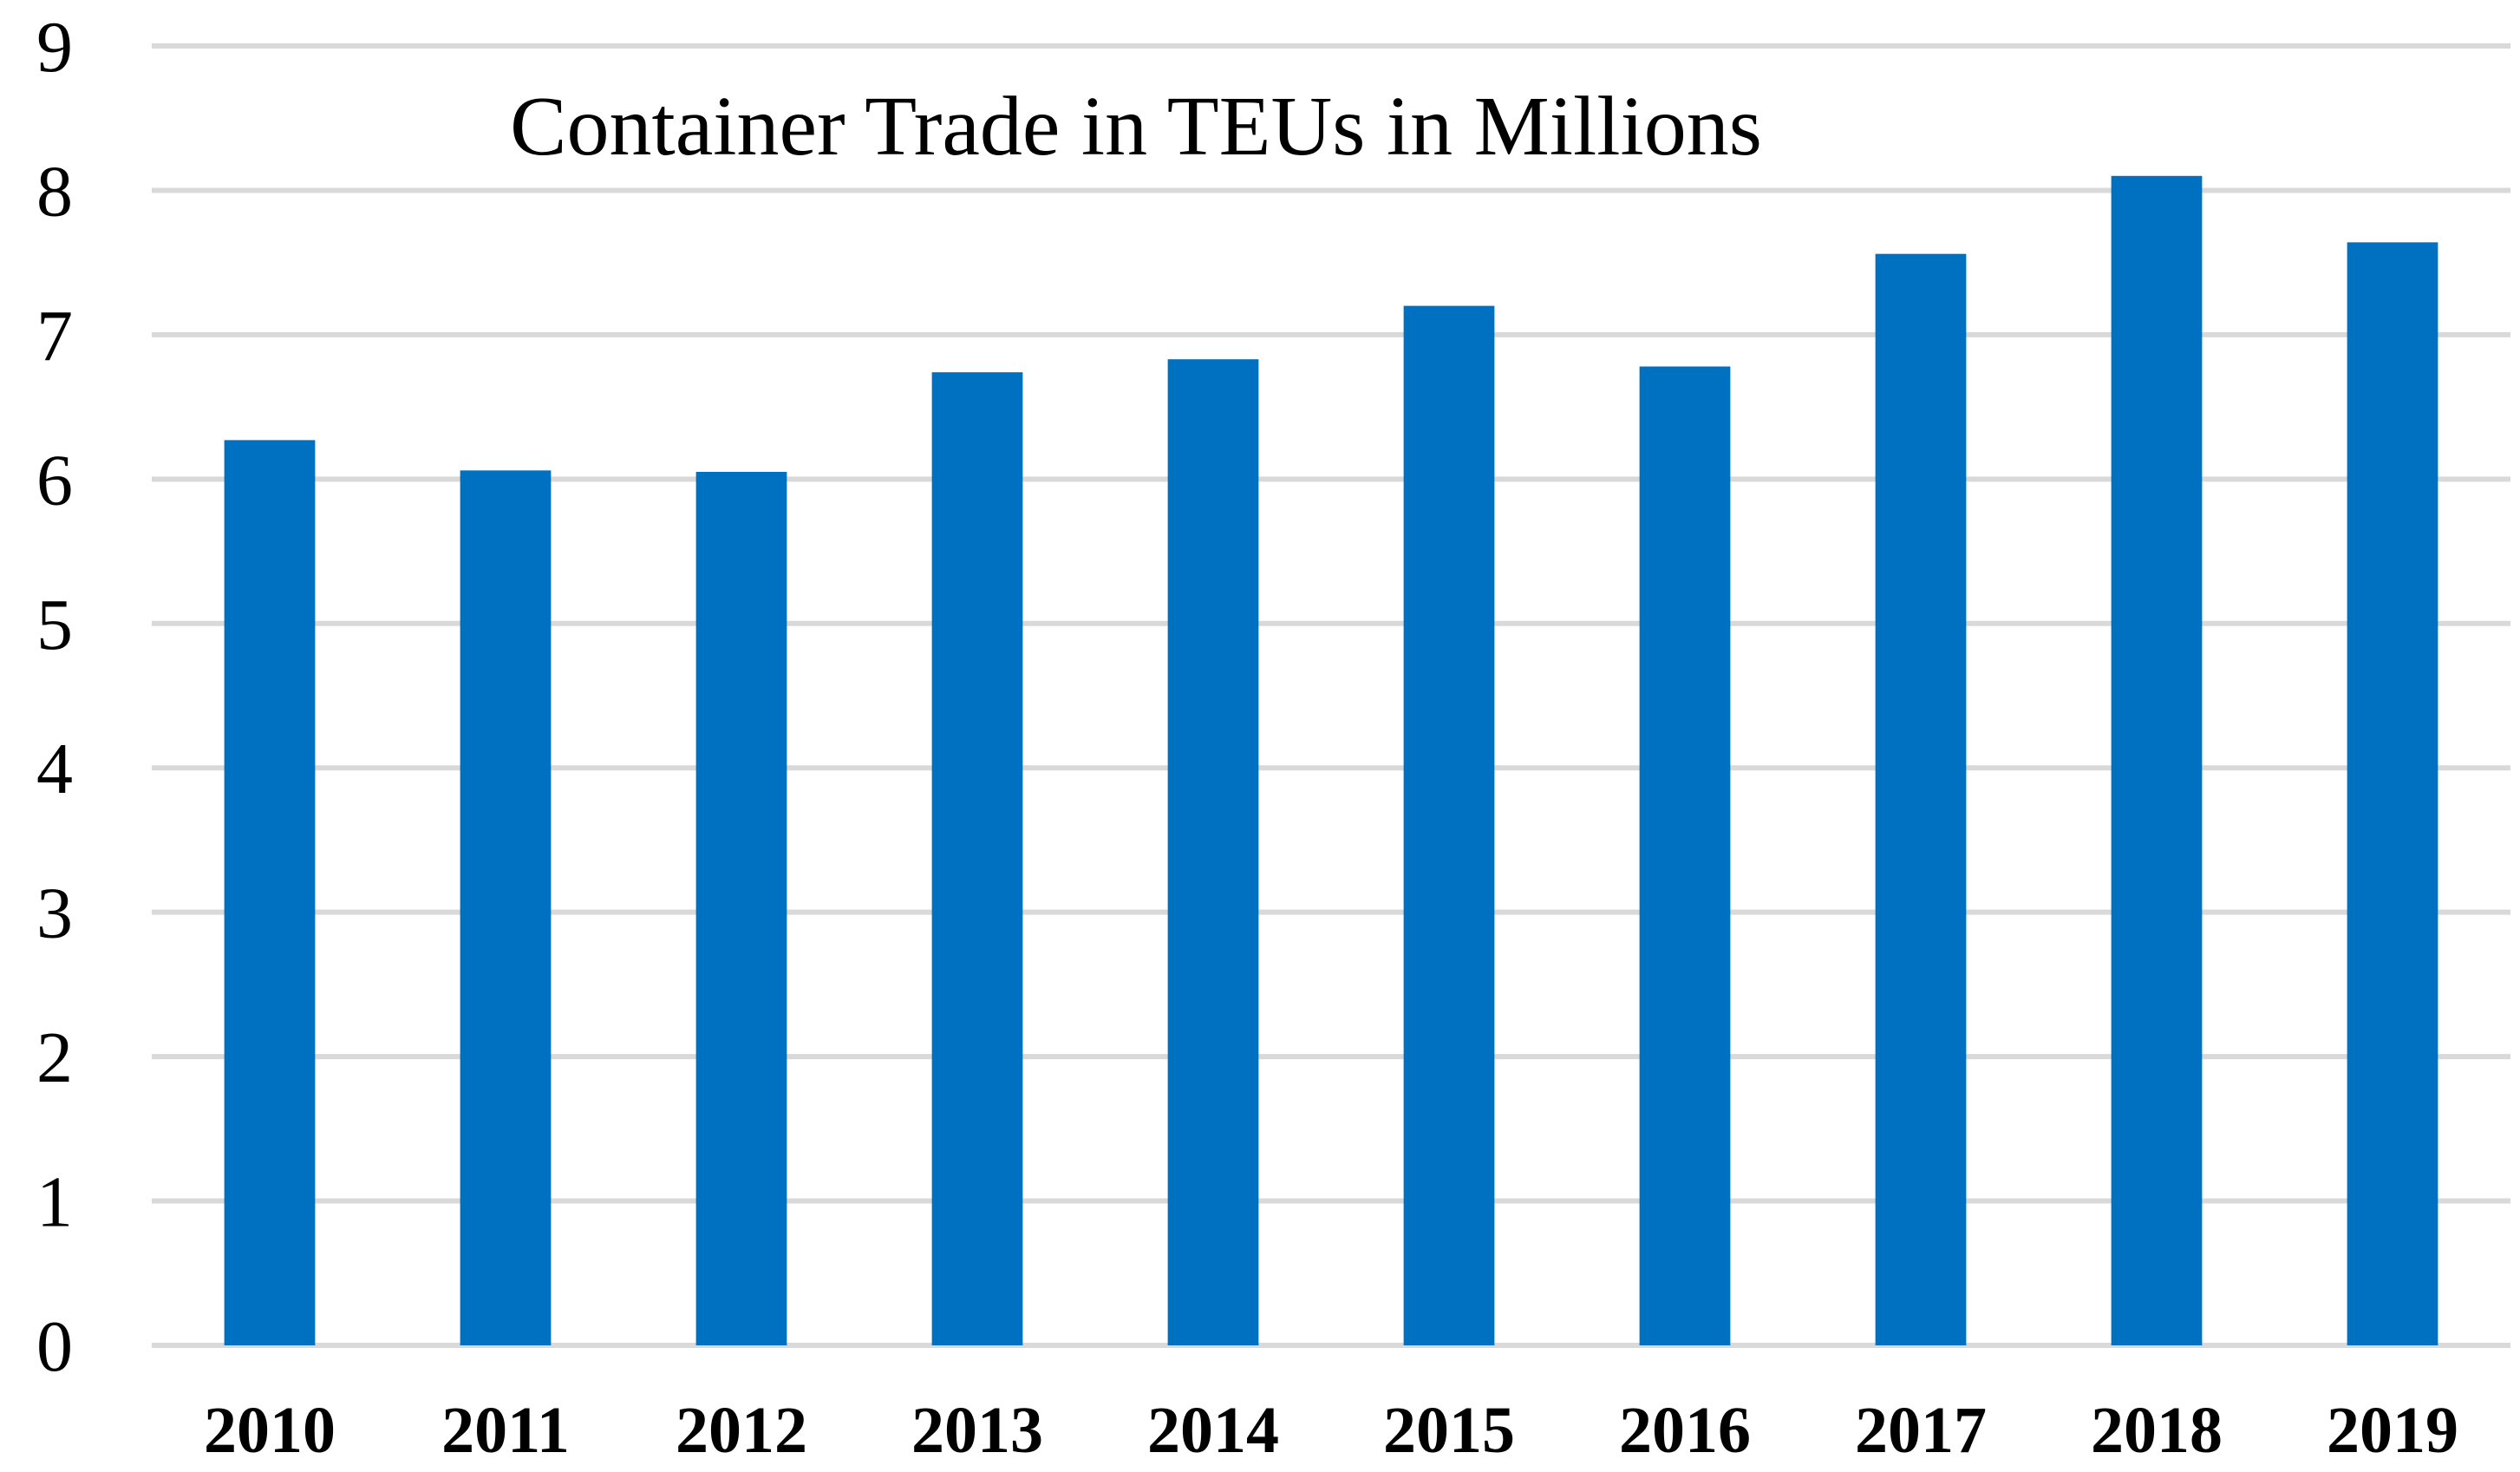  Describe the element at coordinates (54, 480) in the screenshot. I see `y-tick-label: 6` at that location.